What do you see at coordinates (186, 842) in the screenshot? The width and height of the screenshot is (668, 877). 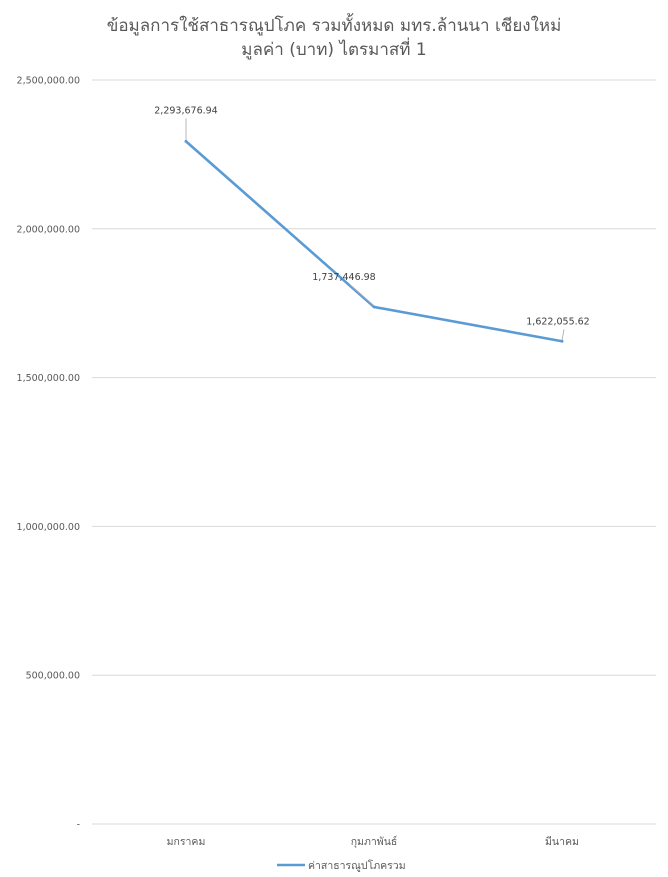 I see `x-tick-label: มกราคม` at bounding box center [186, 842].